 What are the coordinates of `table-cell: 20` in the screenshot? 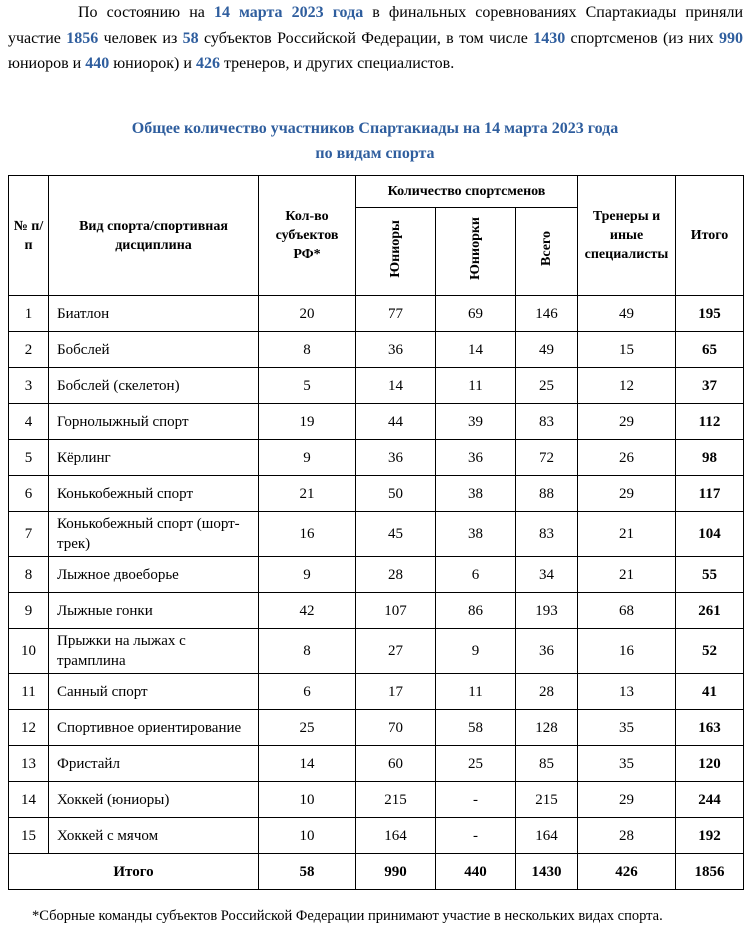 It's located at (307, 313).